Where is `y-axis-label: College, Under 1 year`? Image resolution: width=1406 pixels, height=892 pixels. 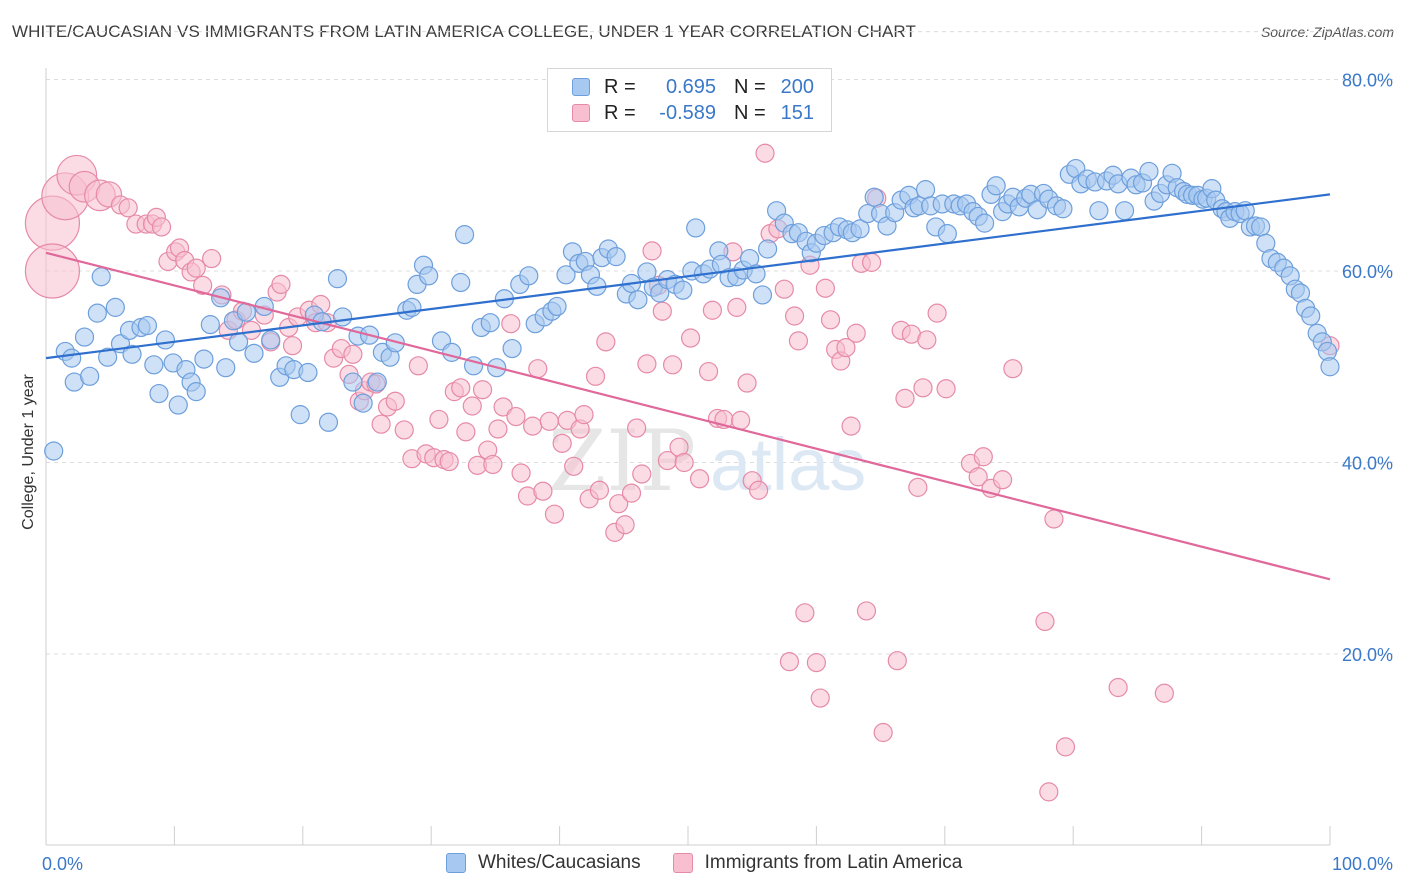
y-axis-label: College, Under 1 year is located at coordinates (28, 452).